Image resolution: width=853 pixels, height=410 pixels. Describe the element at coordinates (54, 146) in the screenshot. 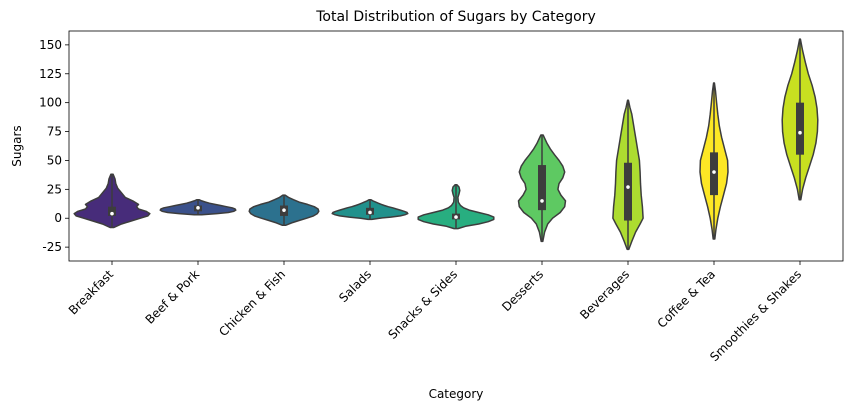

I see `y-axis: -25 0 25 50 75 100 125 150` at that location.